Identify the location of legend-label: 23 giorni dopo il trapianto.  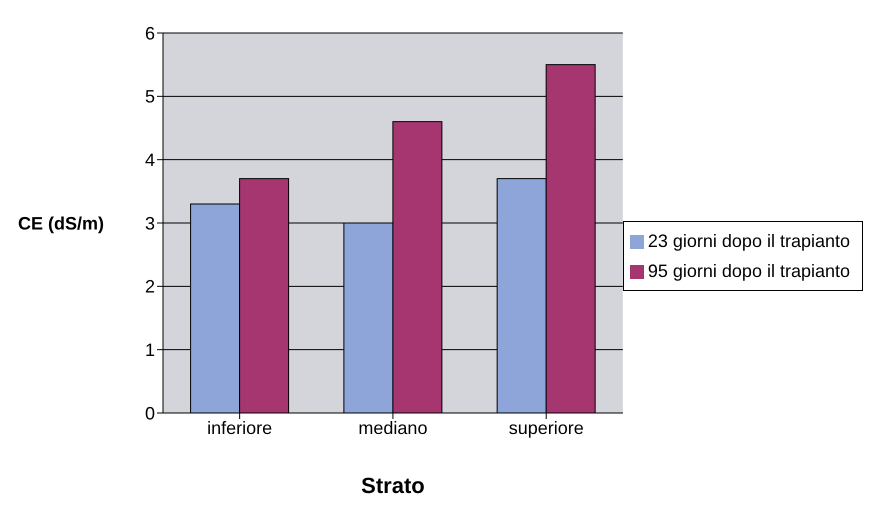
(749, 240).